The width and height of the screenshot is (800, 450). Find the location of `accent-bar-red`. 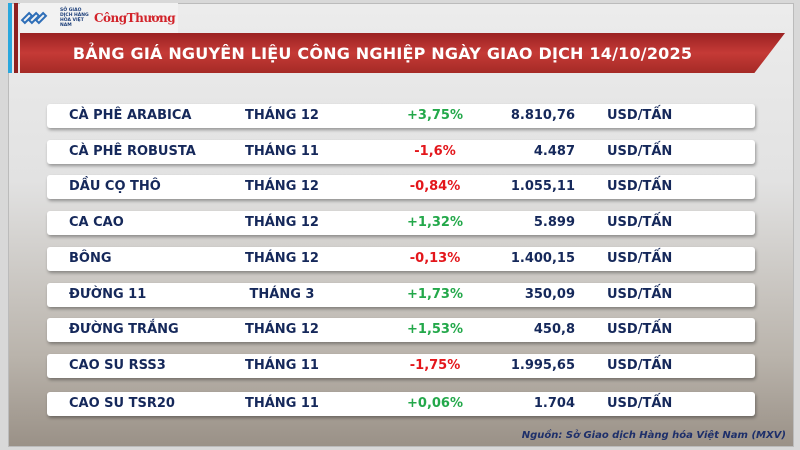

accent-bar-red is located at coordinates (16, 38).